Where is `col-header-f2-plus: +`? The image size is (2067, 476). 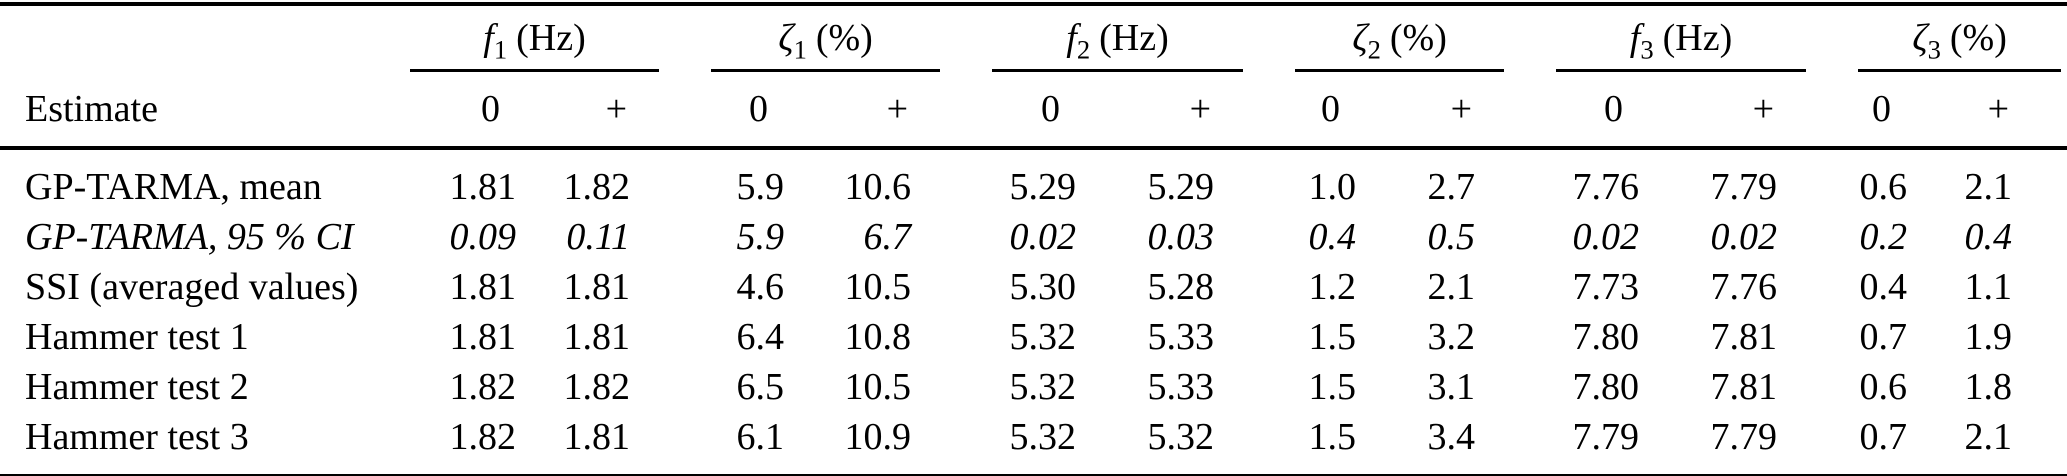 col-header-f2-plus: + is located at coordinates (1194, 111).